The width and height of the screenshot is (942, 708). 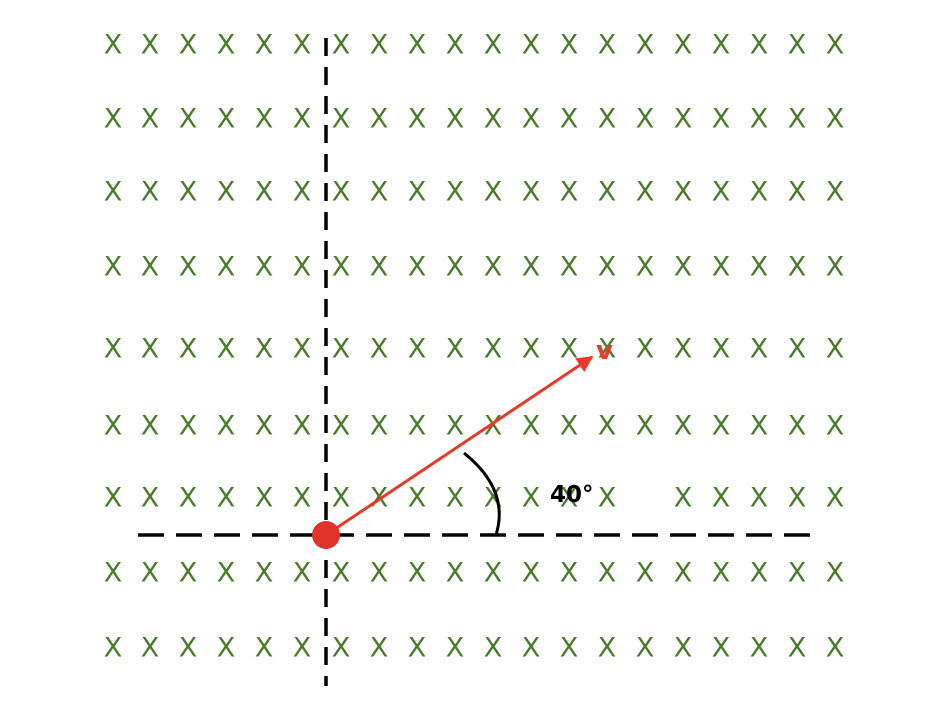 What do you see at coordinates (326, 535) in the screenshot?
I see `charged-particle` at bounding box center [326, 535].